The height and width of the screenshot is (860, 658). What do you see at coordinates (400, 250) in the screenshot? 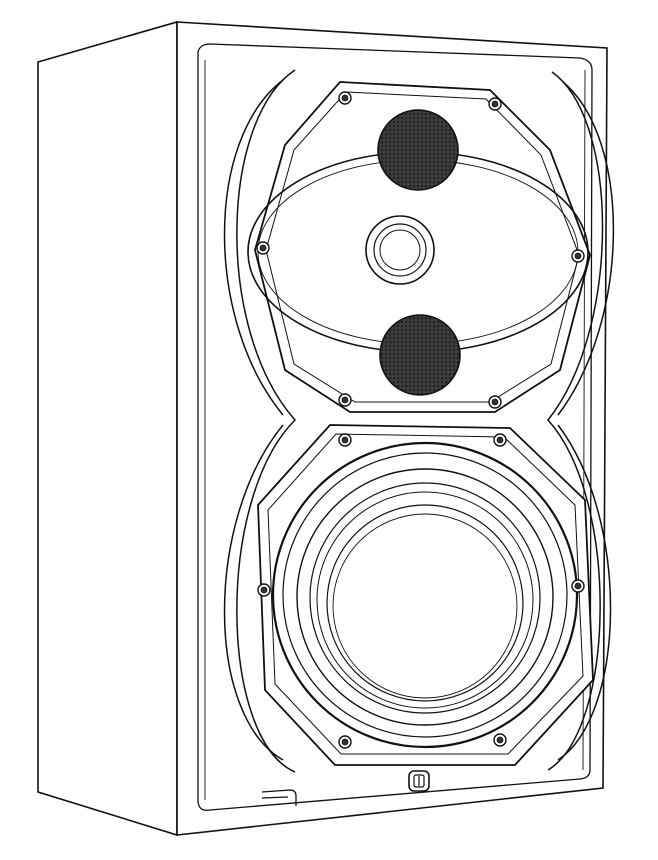
I see `tweeter-dome-icon` at bounding box center [400, 250].